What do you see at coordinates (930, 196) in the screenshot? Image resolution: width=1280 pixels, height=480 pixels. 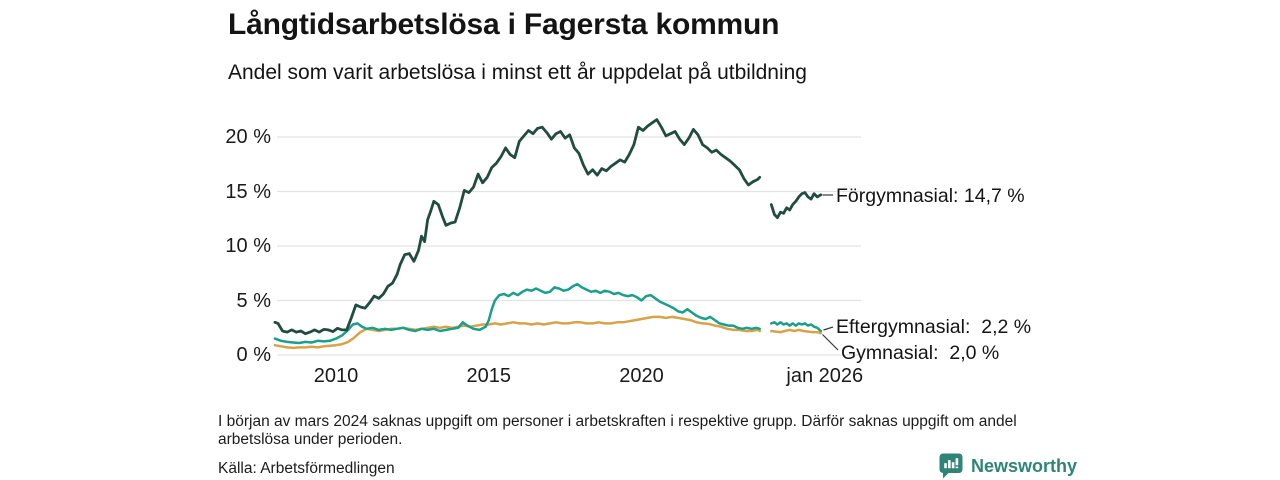 I see `series-end-label-frgymnasial: Förgymnasial: 14,7 %` at bounding box center [930, 196].